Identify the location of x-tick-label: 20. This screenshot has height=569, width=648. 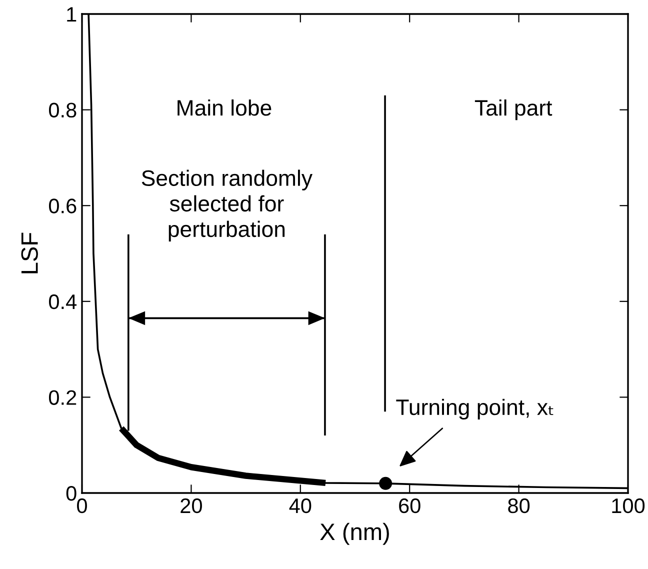
(191, 506).